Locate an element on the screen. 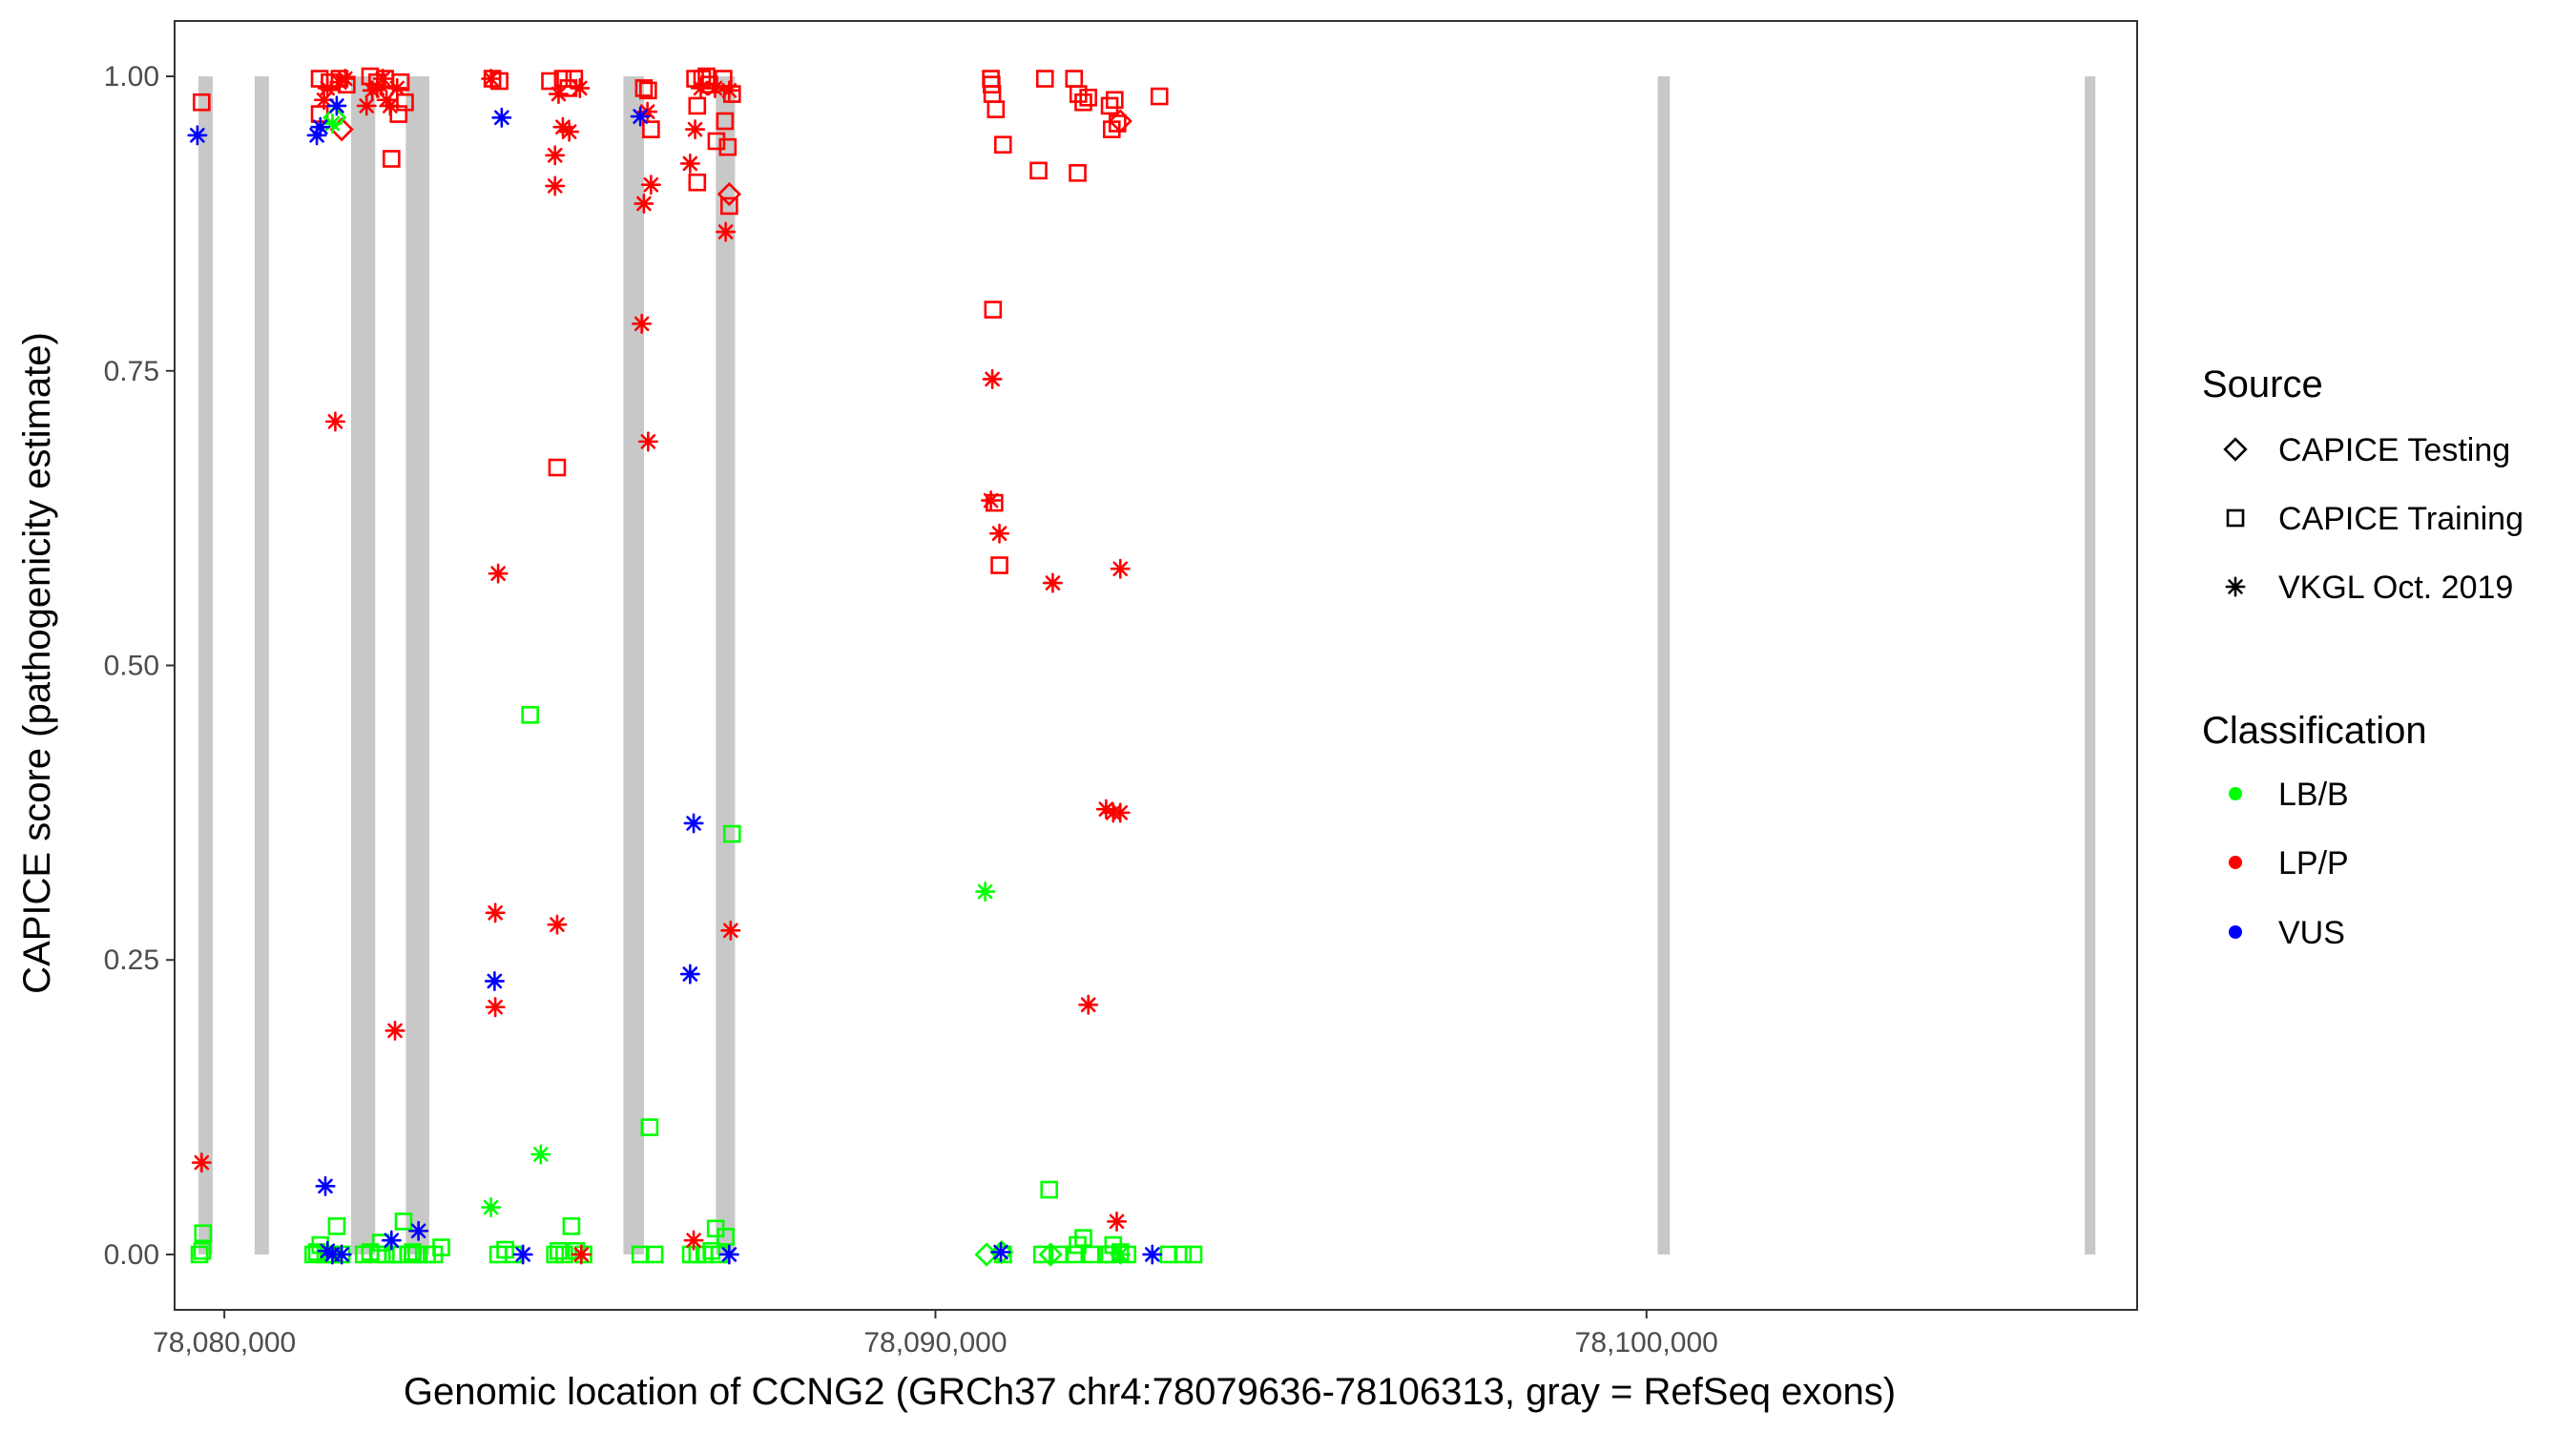  x-tick-label: 78,080,000 is located at coordinates (224, 1342).